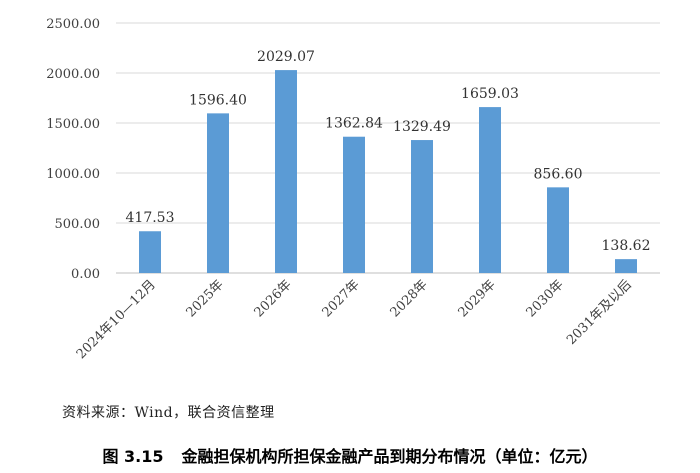 The height and width of the screenshot is (473, 700). I want to click on y-tick-label: 1500.00, so click(73, 124).